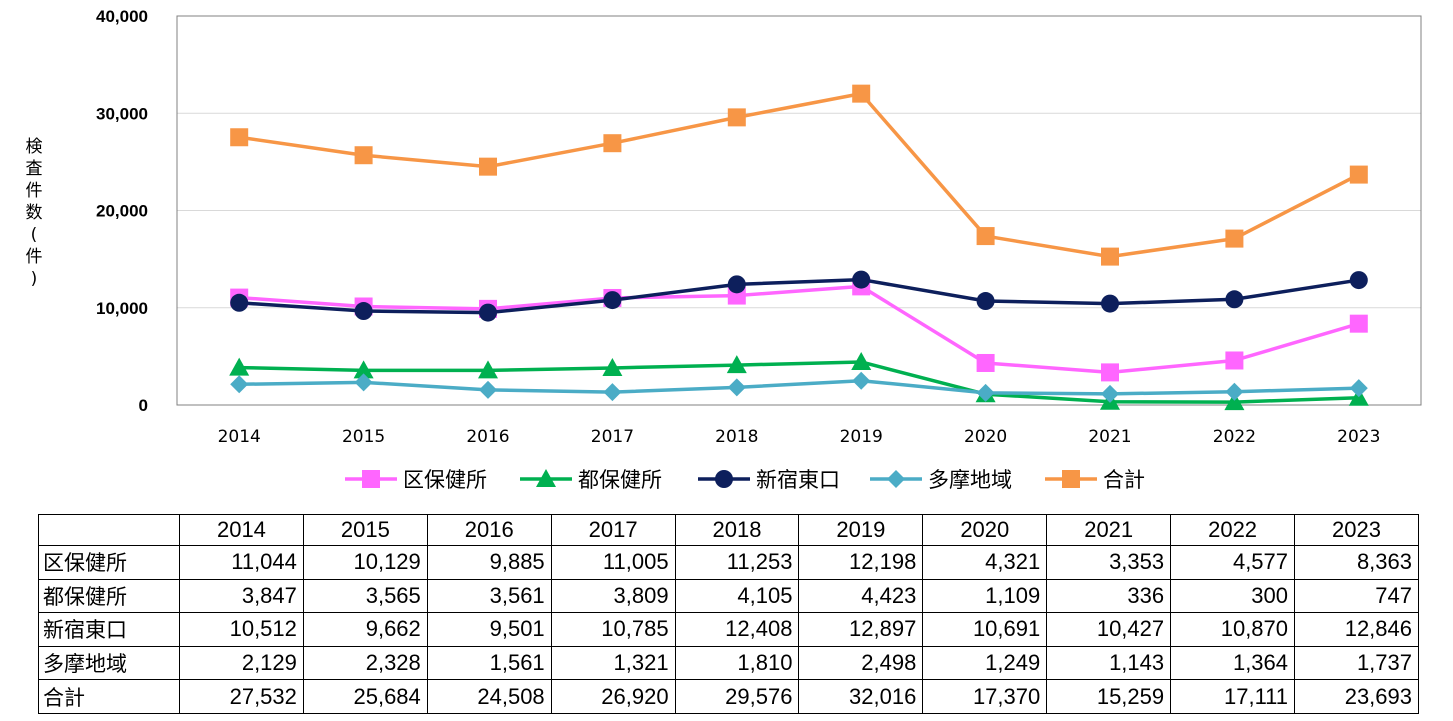  Describe the element at coordinates (737, 562) in the screenshot. I see `table-cell: 11,253` at that location.